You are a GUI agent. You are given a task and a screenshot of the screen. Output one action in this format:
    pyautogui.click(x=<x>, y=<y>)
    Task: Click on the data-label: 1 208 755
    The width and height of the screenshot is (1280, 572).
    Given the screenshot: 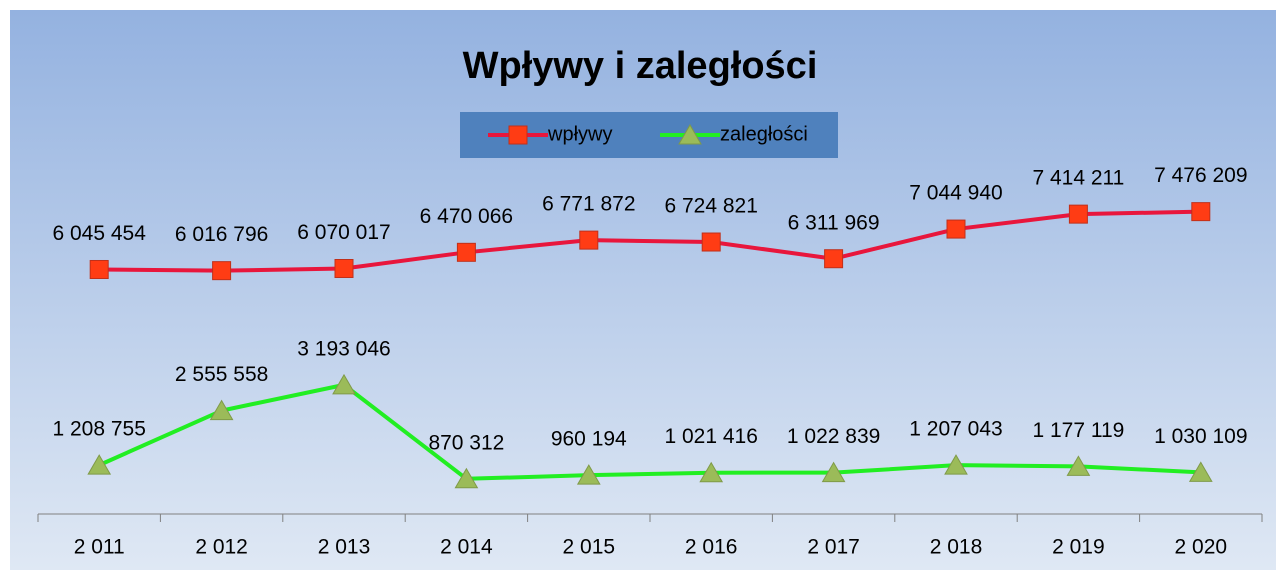 What is the action you would take?
    pyautogui.click(x=98, y=429)
    